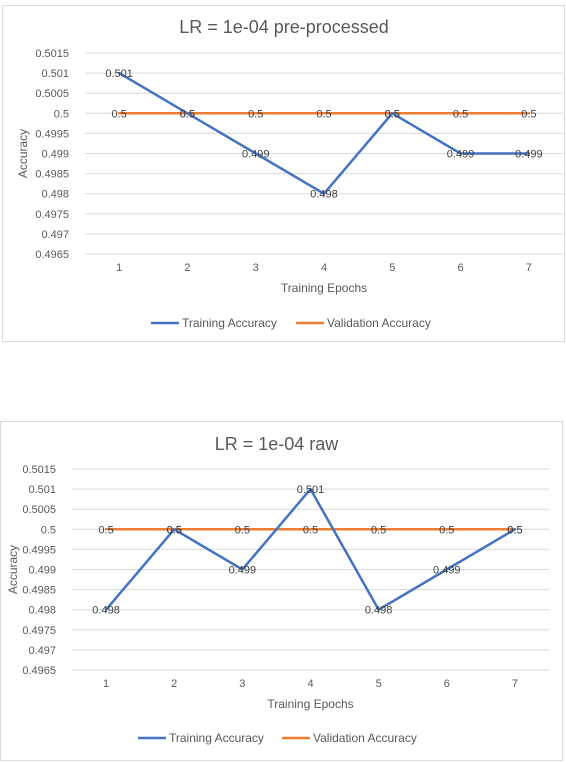 This screenshot has height=763, width=566. I want to click on chart-title: LR = 1e-04 pre-processed, so click(284, 27).